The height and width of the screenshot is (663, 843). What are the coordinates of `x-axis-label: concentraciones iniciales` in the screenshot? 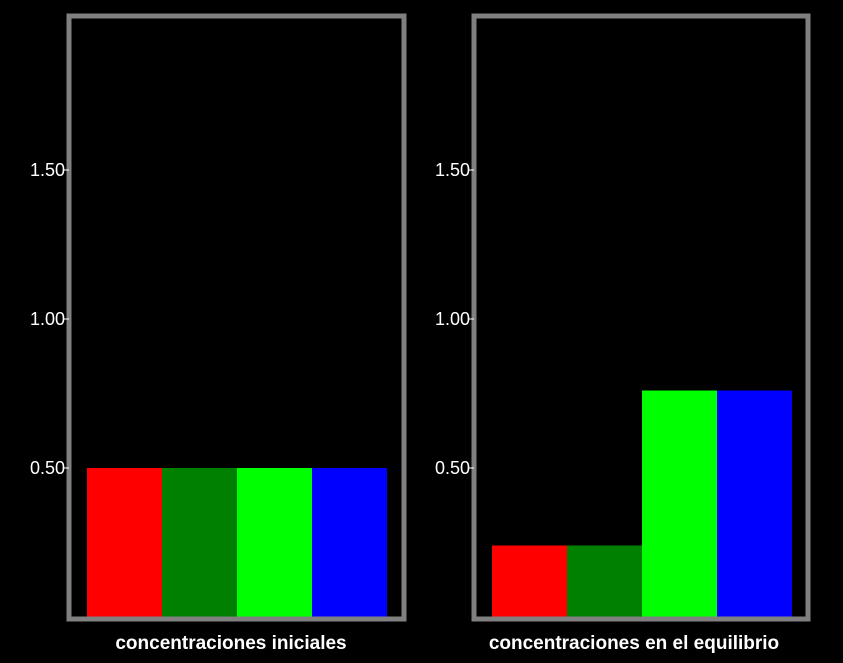 It's located at (230, 643).